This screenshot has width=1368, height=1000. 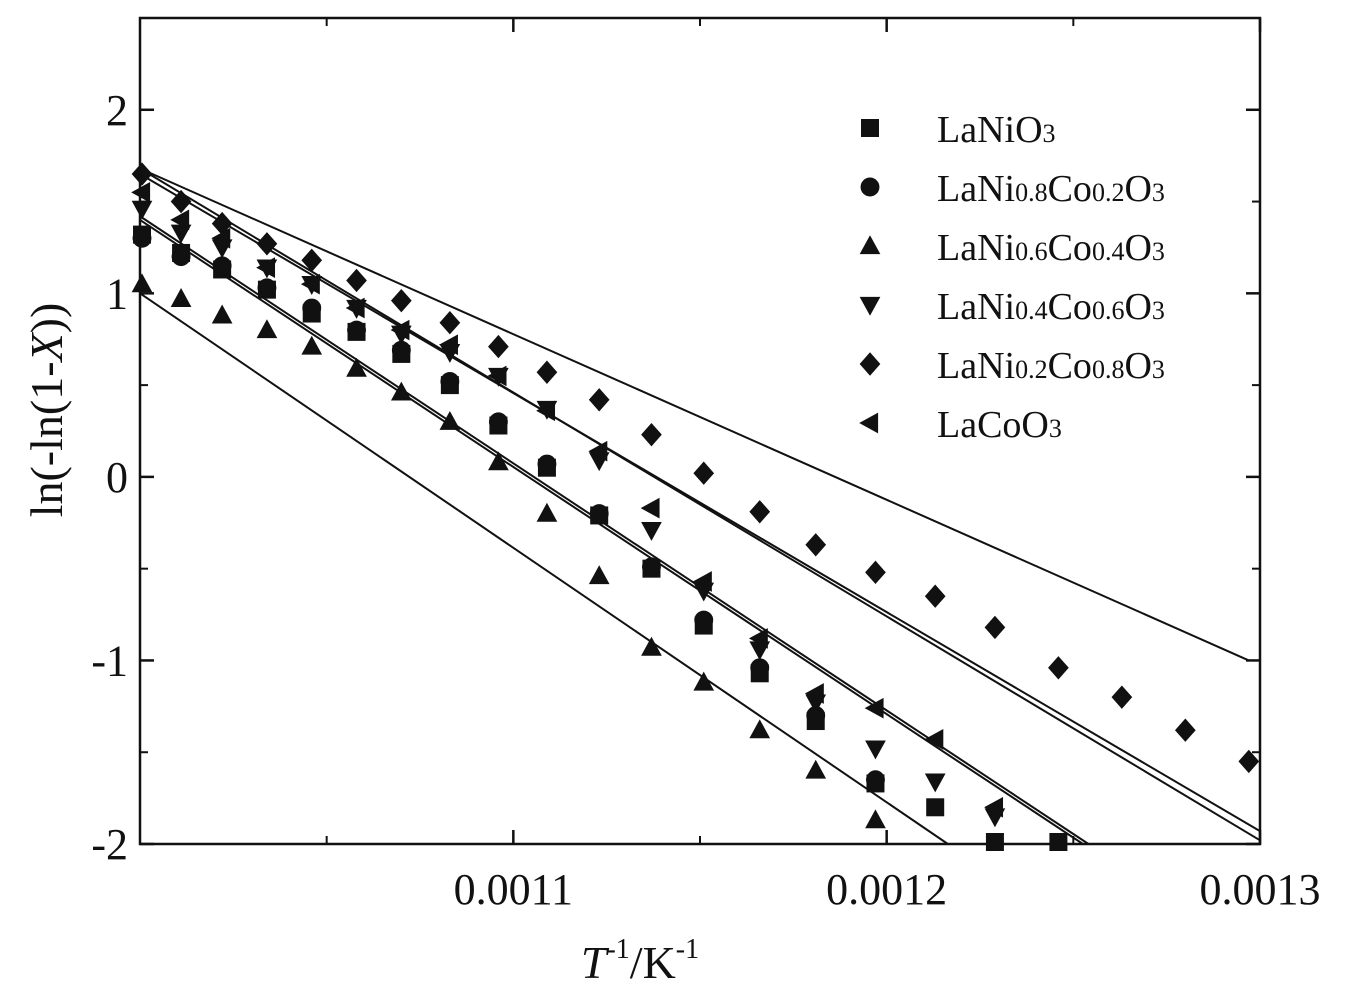 I want to click on x-tick-label: 0.0013, so click(x=1260, y=889).